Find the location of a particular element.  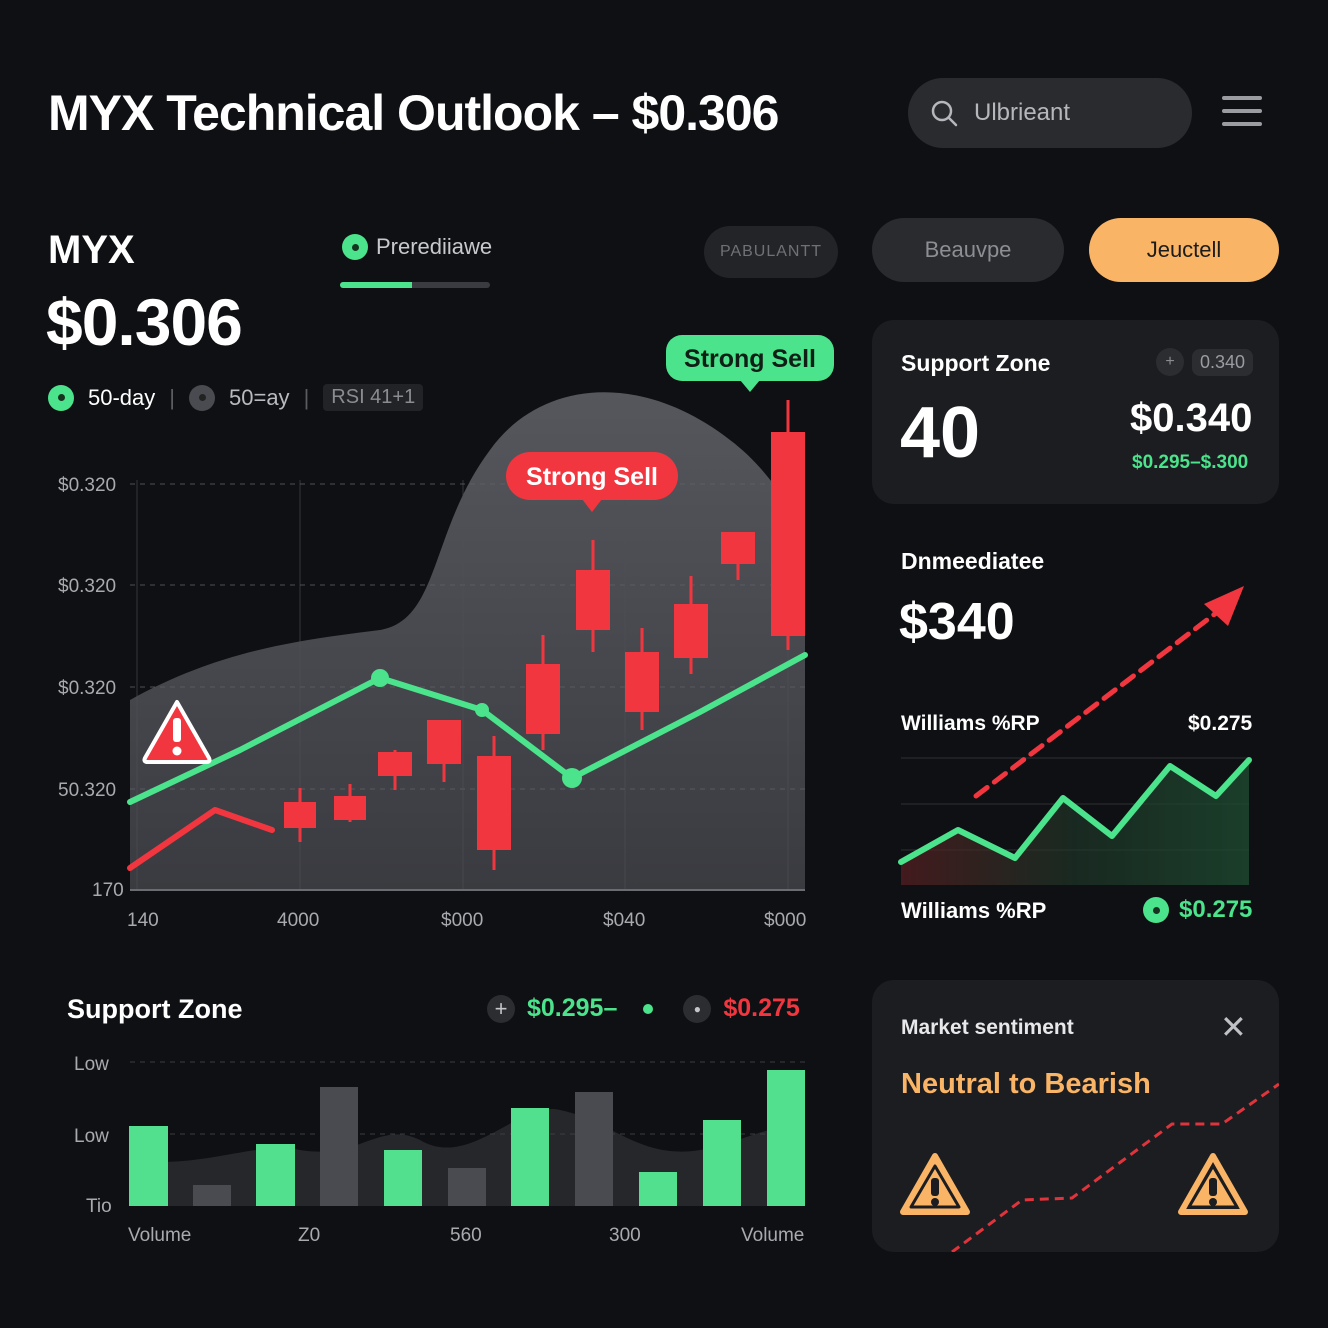

support-zone-chip: + 0.340 is located at coordinates (1205, 362).